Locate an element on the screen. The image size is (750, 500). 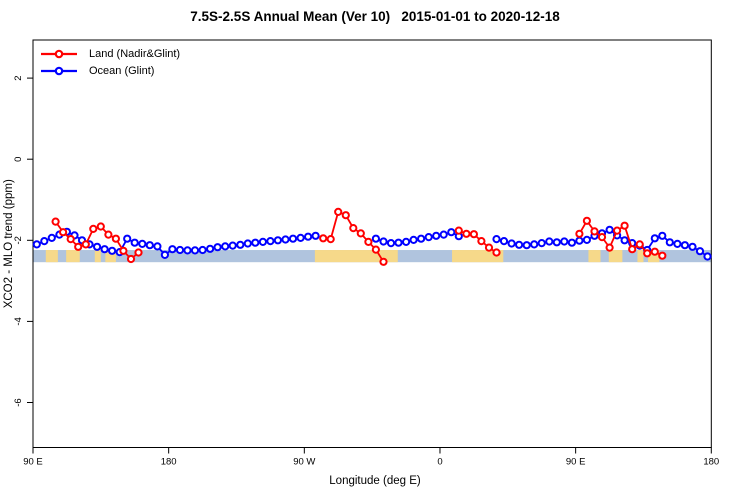
legend-item-ocean: Ocean (Glint) is located at coordinates (110, 70).